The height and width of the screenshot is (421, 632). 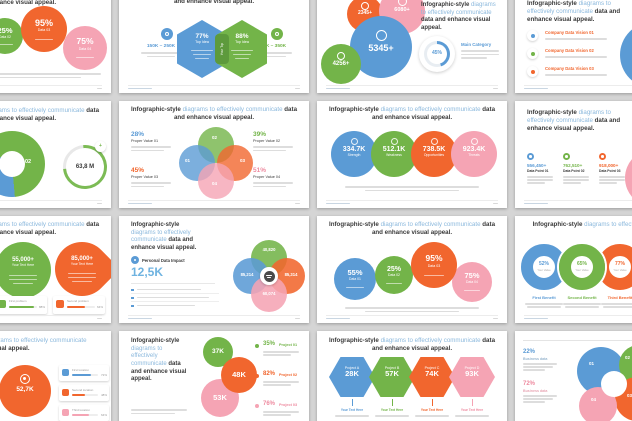 What do you see at coordinates (84, 393) in the screenshot?
I see `legend-card: Second location 48%` at bounding box center [84, 393].